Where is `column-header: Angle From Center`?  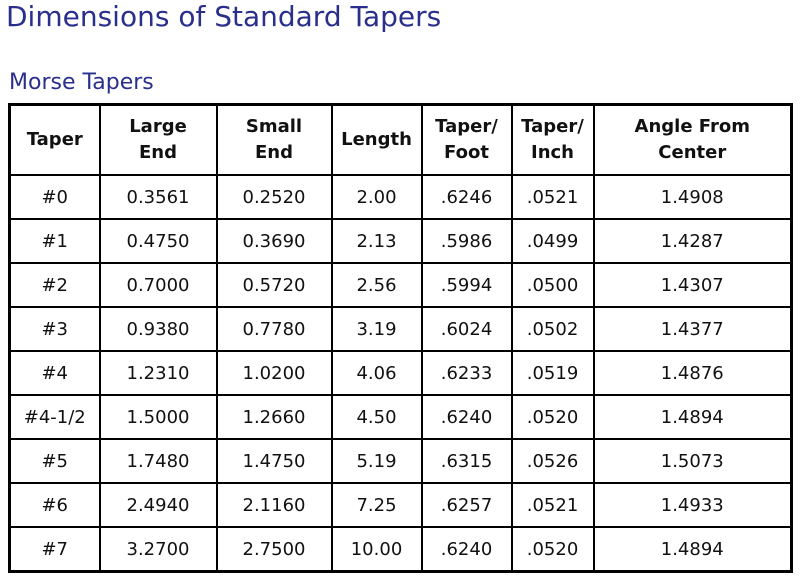 column-header: Angle From Center is located at coordinates (692, 139).